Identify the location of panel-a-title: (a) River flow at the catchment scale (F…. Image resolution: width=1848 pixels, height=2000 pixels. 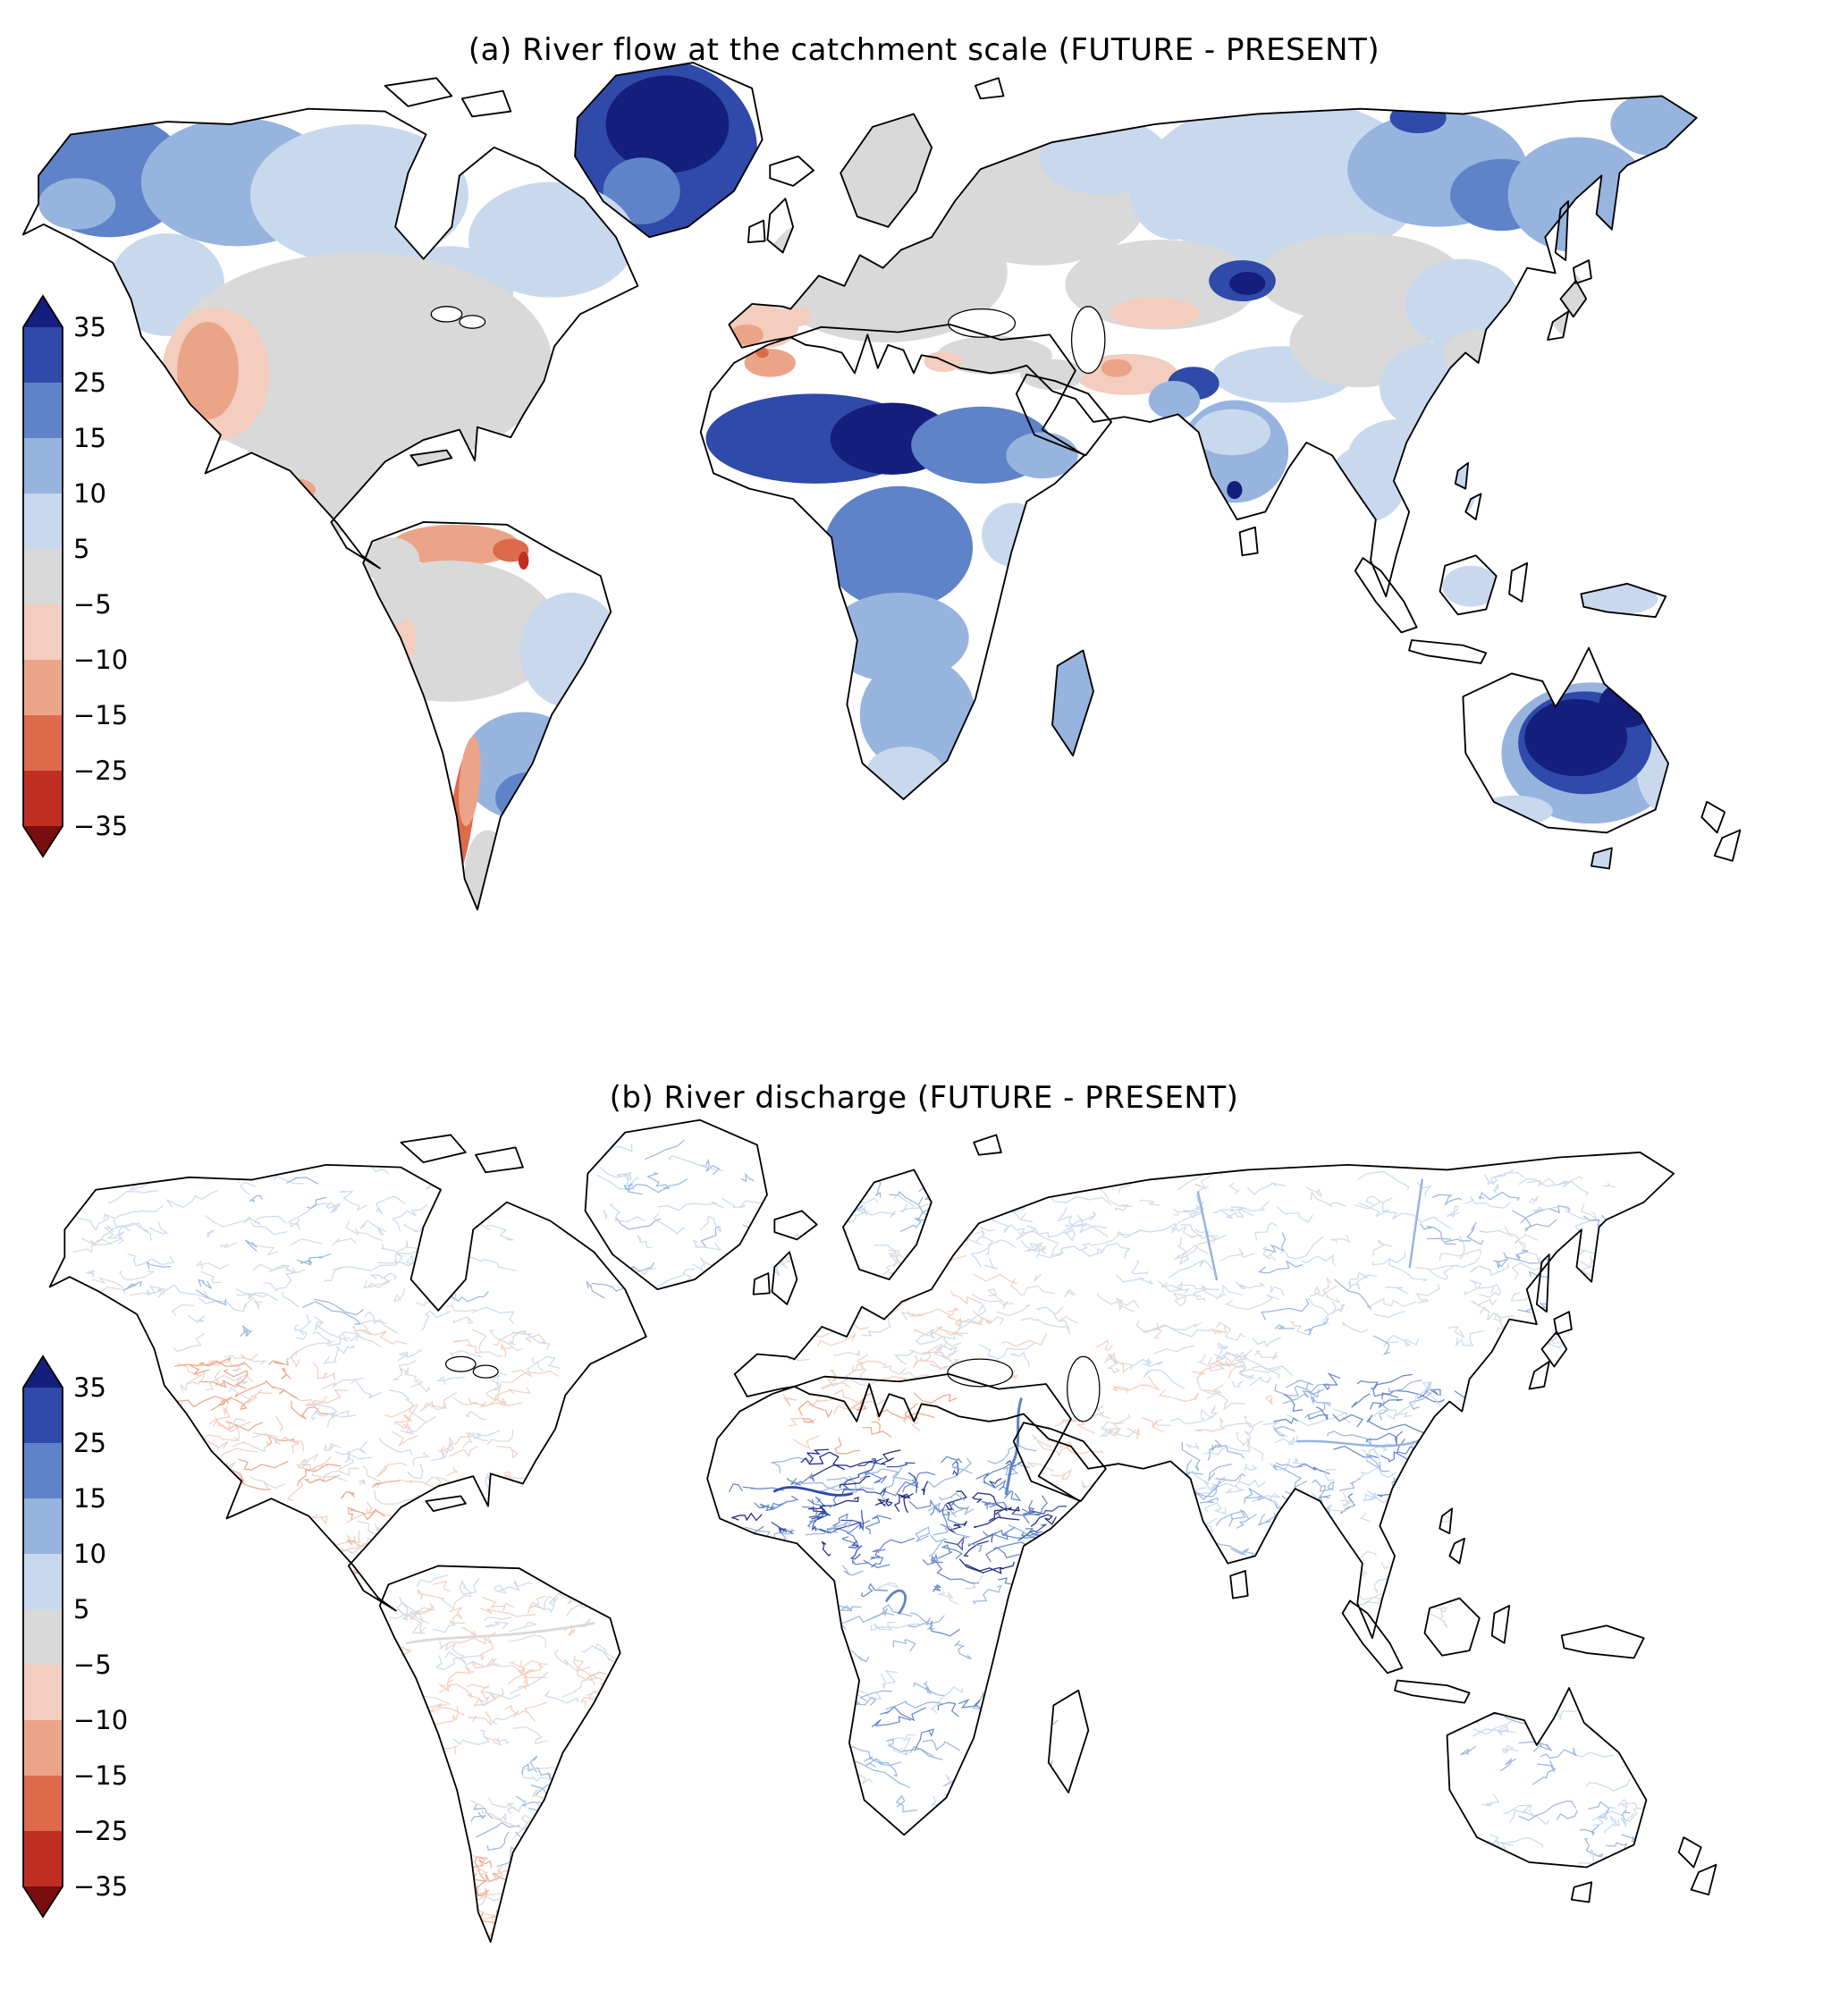
(924, 51).